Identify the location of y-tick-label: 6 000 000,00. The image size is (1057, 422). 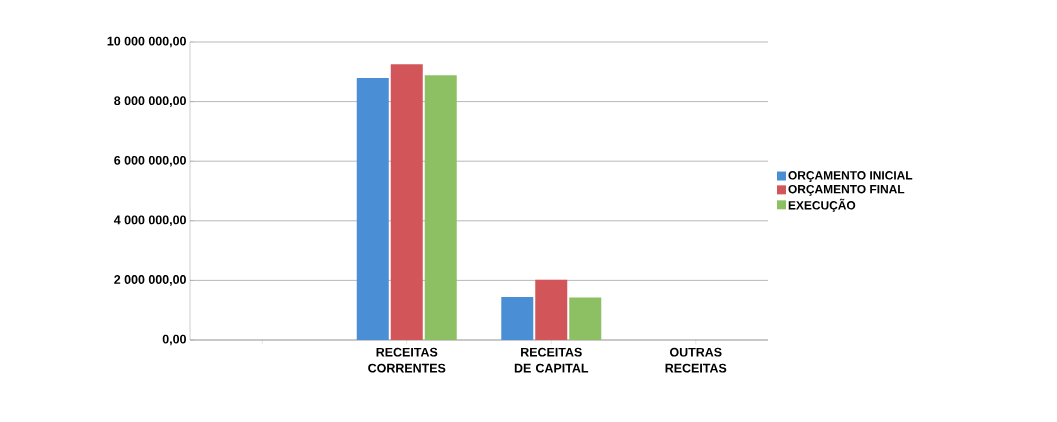
(150, 161).